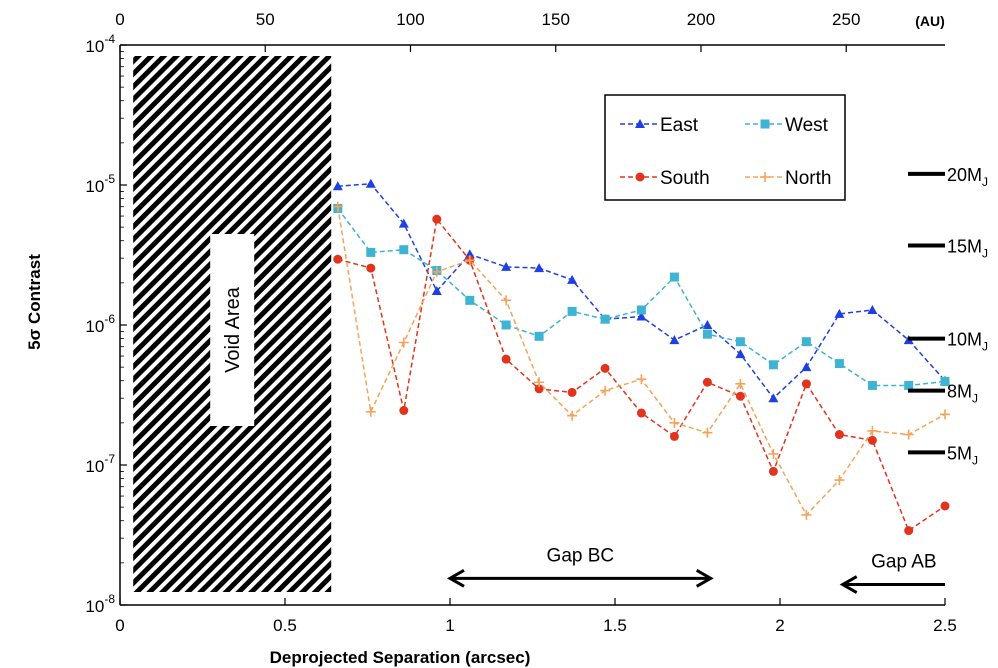 The image size is (998, 668). Describe the element at coordinates (449, 625) in the screenshot. I see `x-tick-label: 1` at that location.